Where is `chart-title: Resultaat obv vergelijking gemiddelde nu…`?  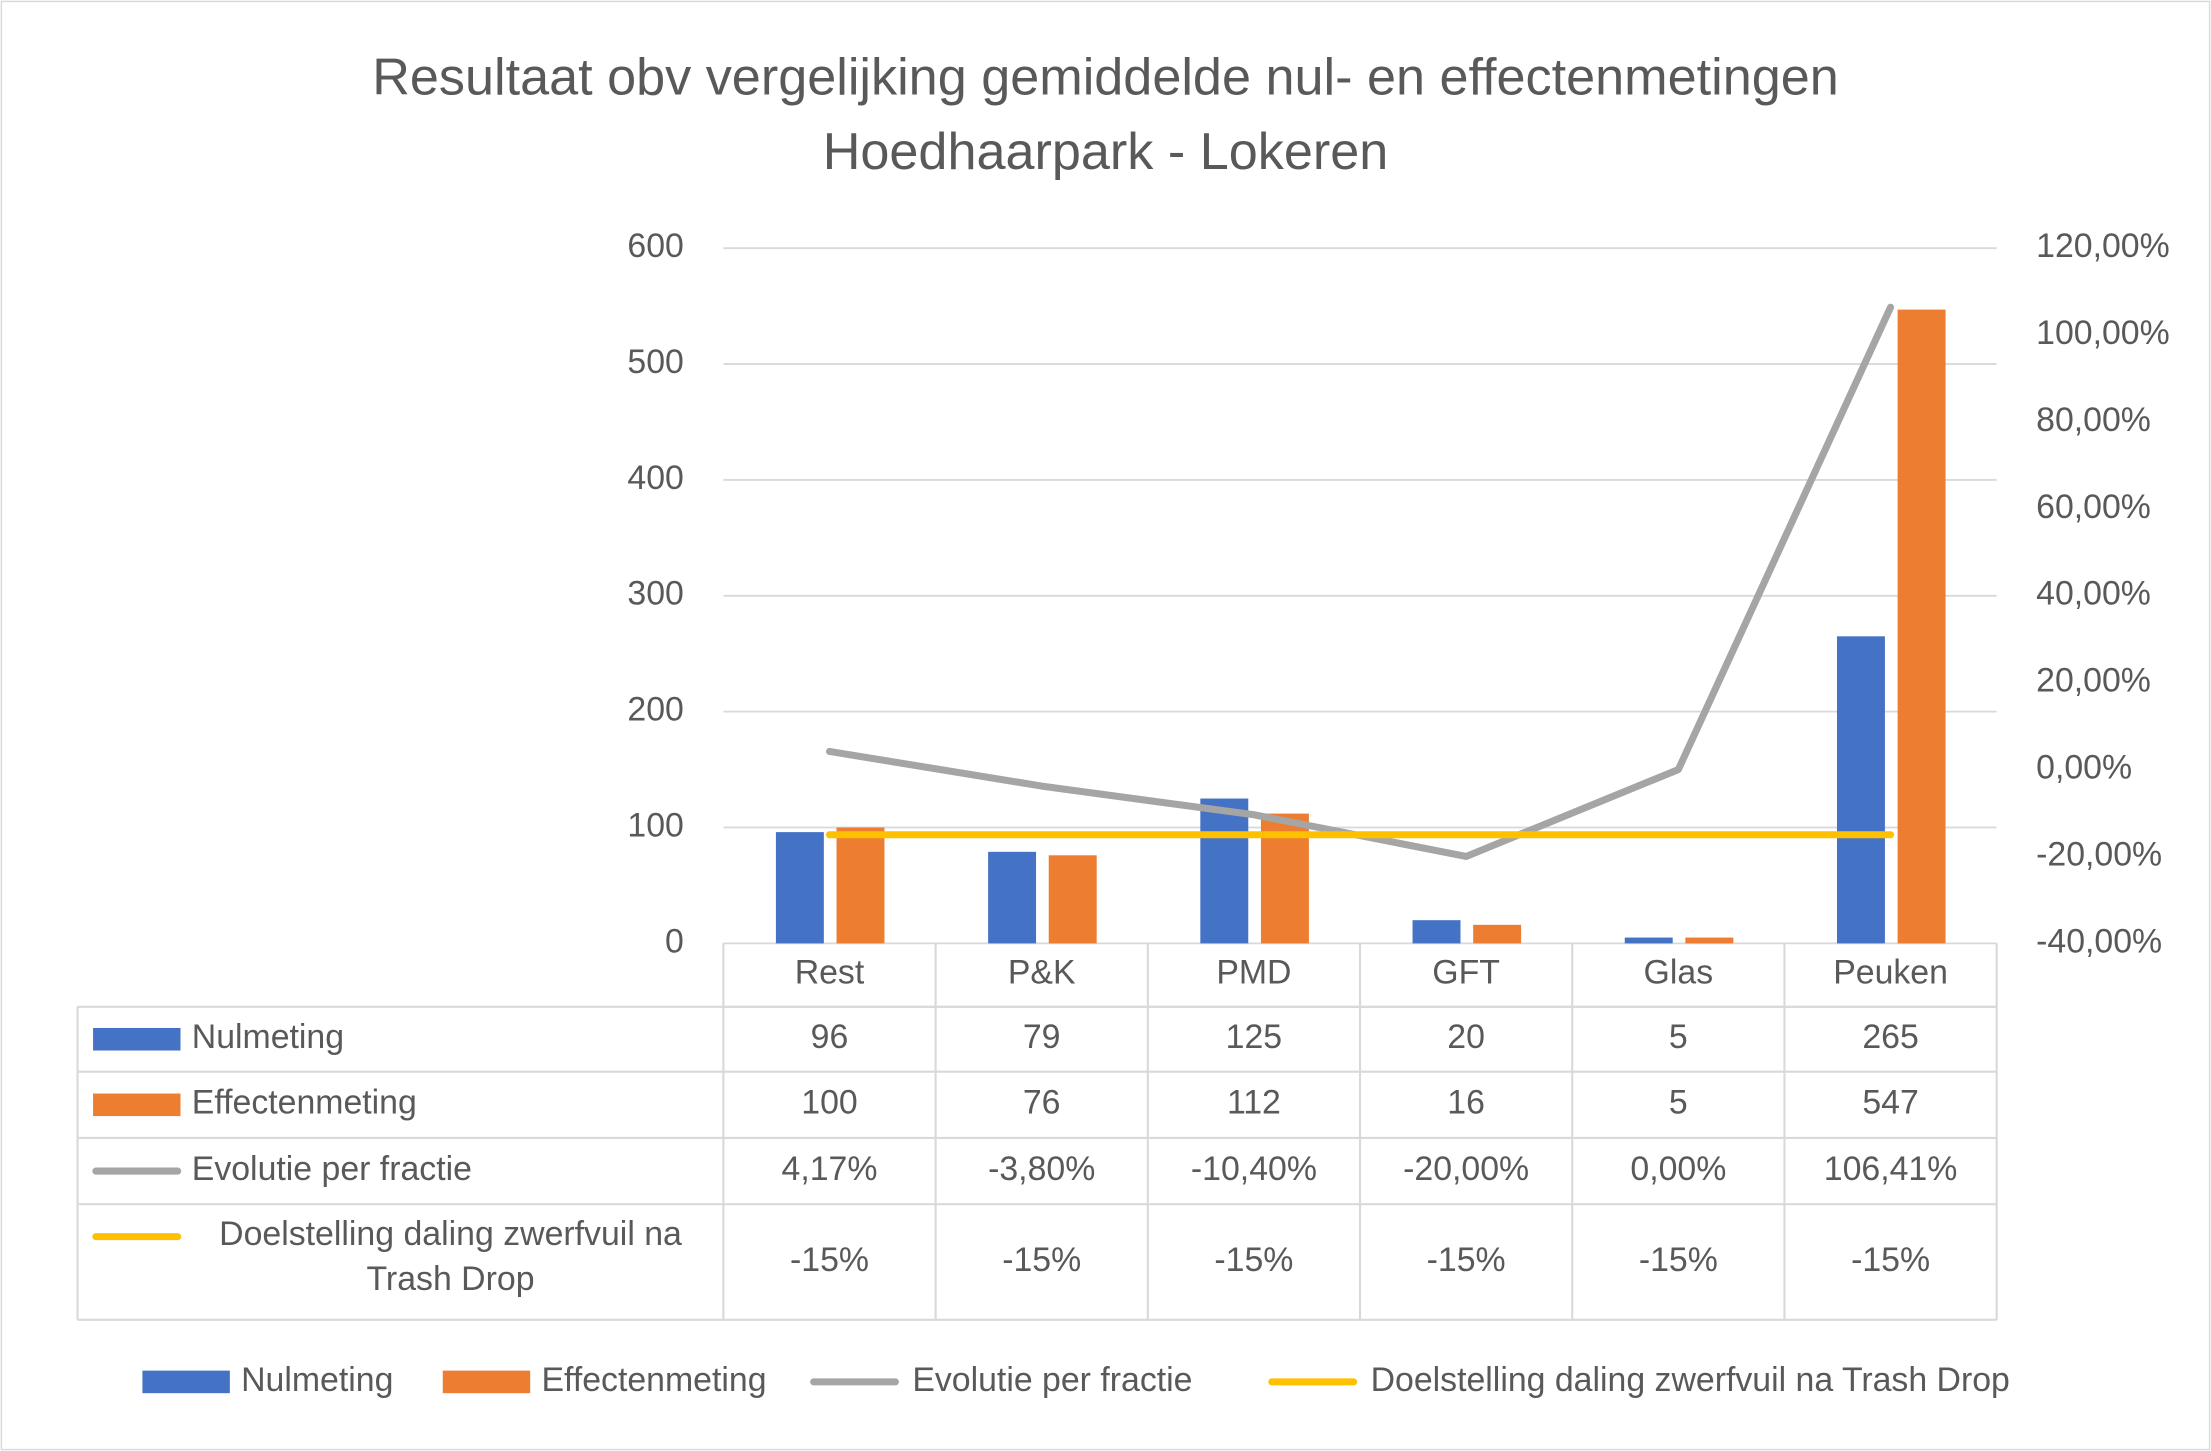
chart-title: Resultaat obv vergelijking gemiddelde nu… is located at coordinates (1105, 114).